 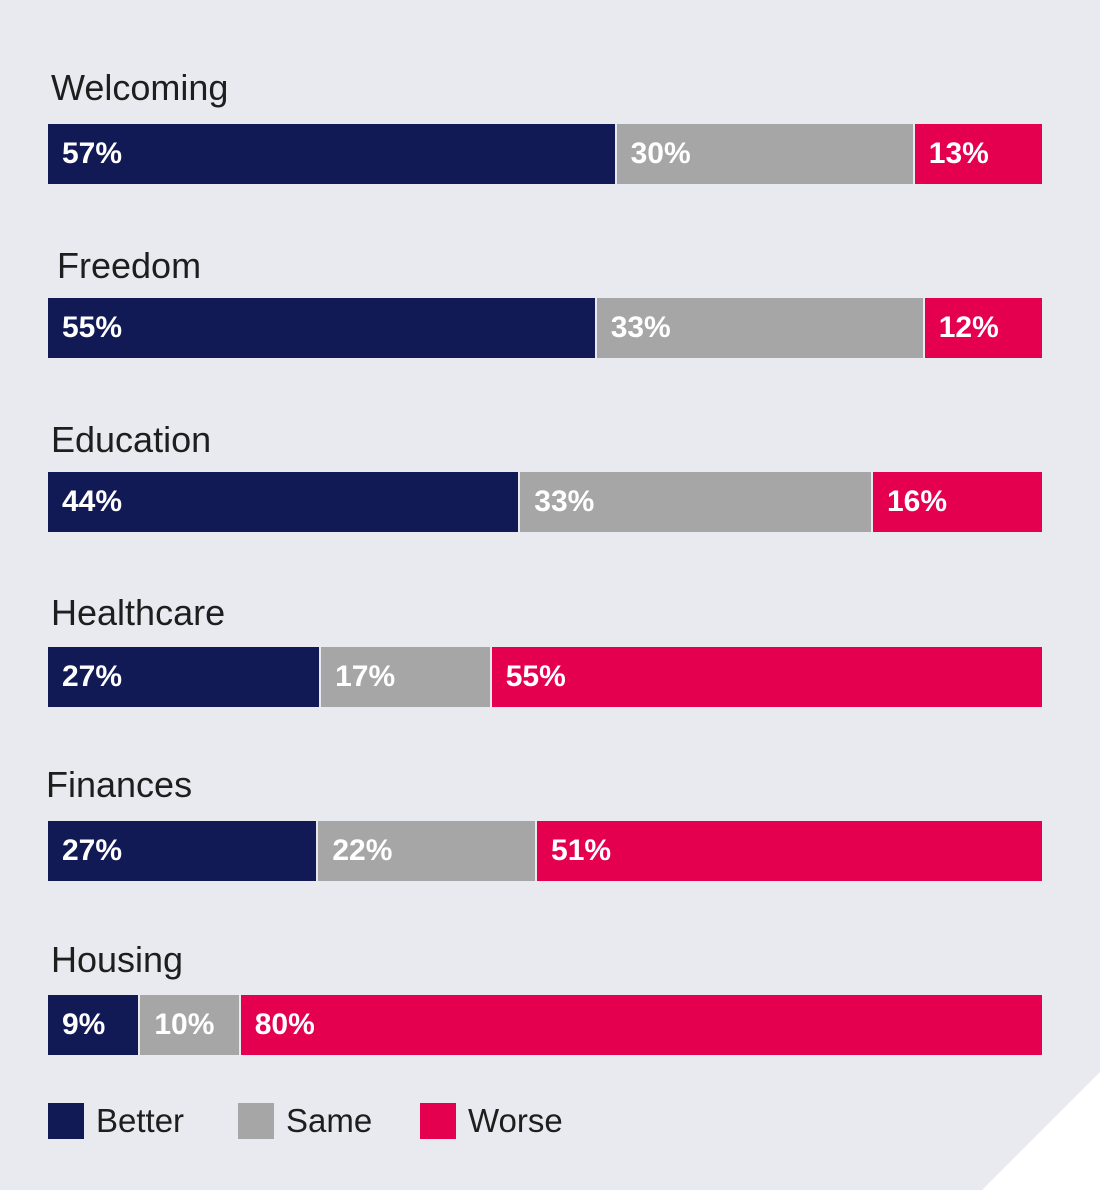 I want to click on data-label: 10%, so click(x=184, y=1024).